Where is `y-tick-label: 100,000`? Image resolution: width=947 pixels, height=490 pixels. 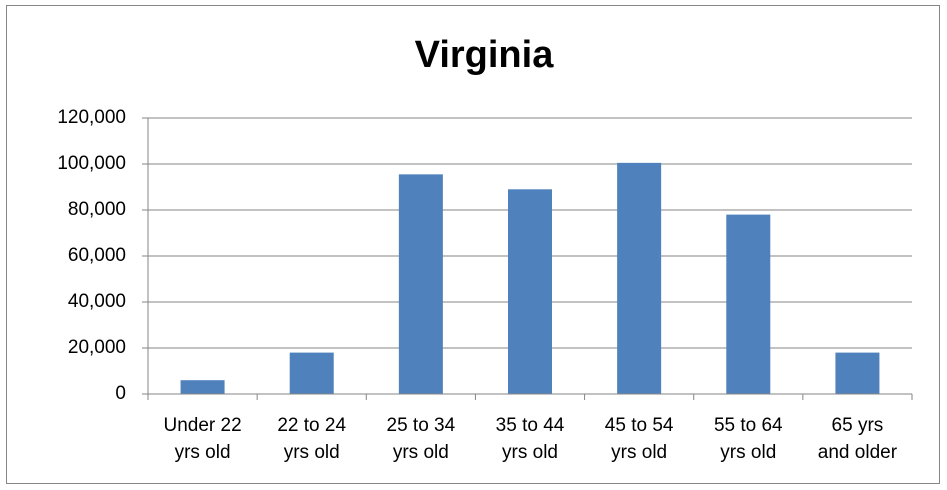 y-tick-label: 100,000 is located at coordinates (91, 163).